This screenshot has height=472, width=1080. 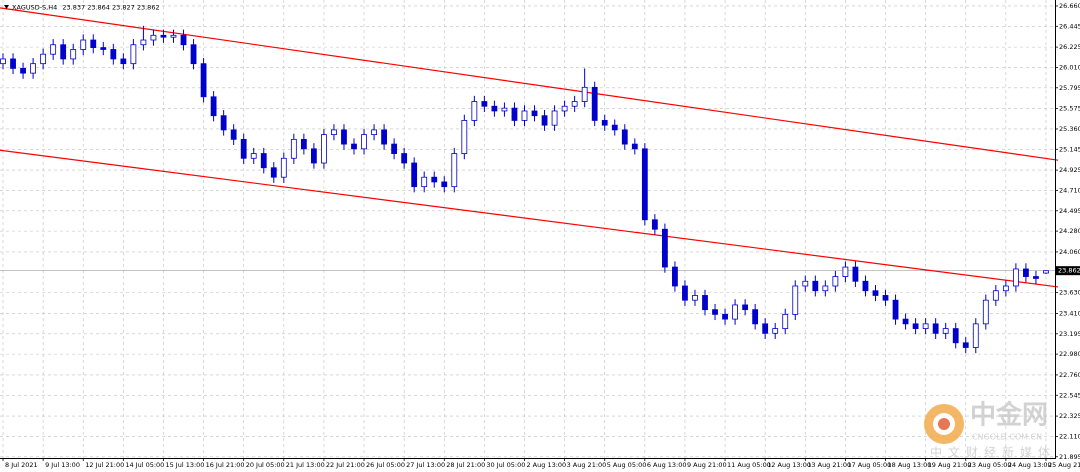 I want to click on ohlc-low: 23.827, so click(x=123, y=8).